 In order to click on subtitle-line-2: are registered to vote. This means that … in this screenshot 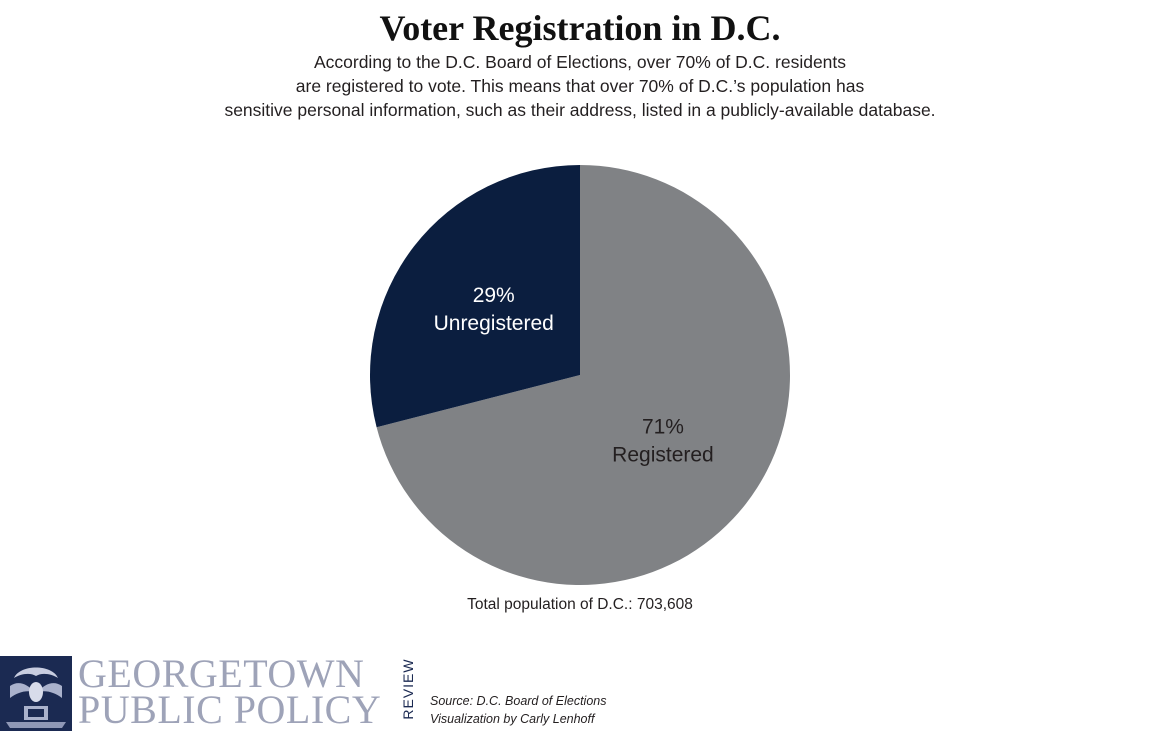, I will do `click(580, 86)`.